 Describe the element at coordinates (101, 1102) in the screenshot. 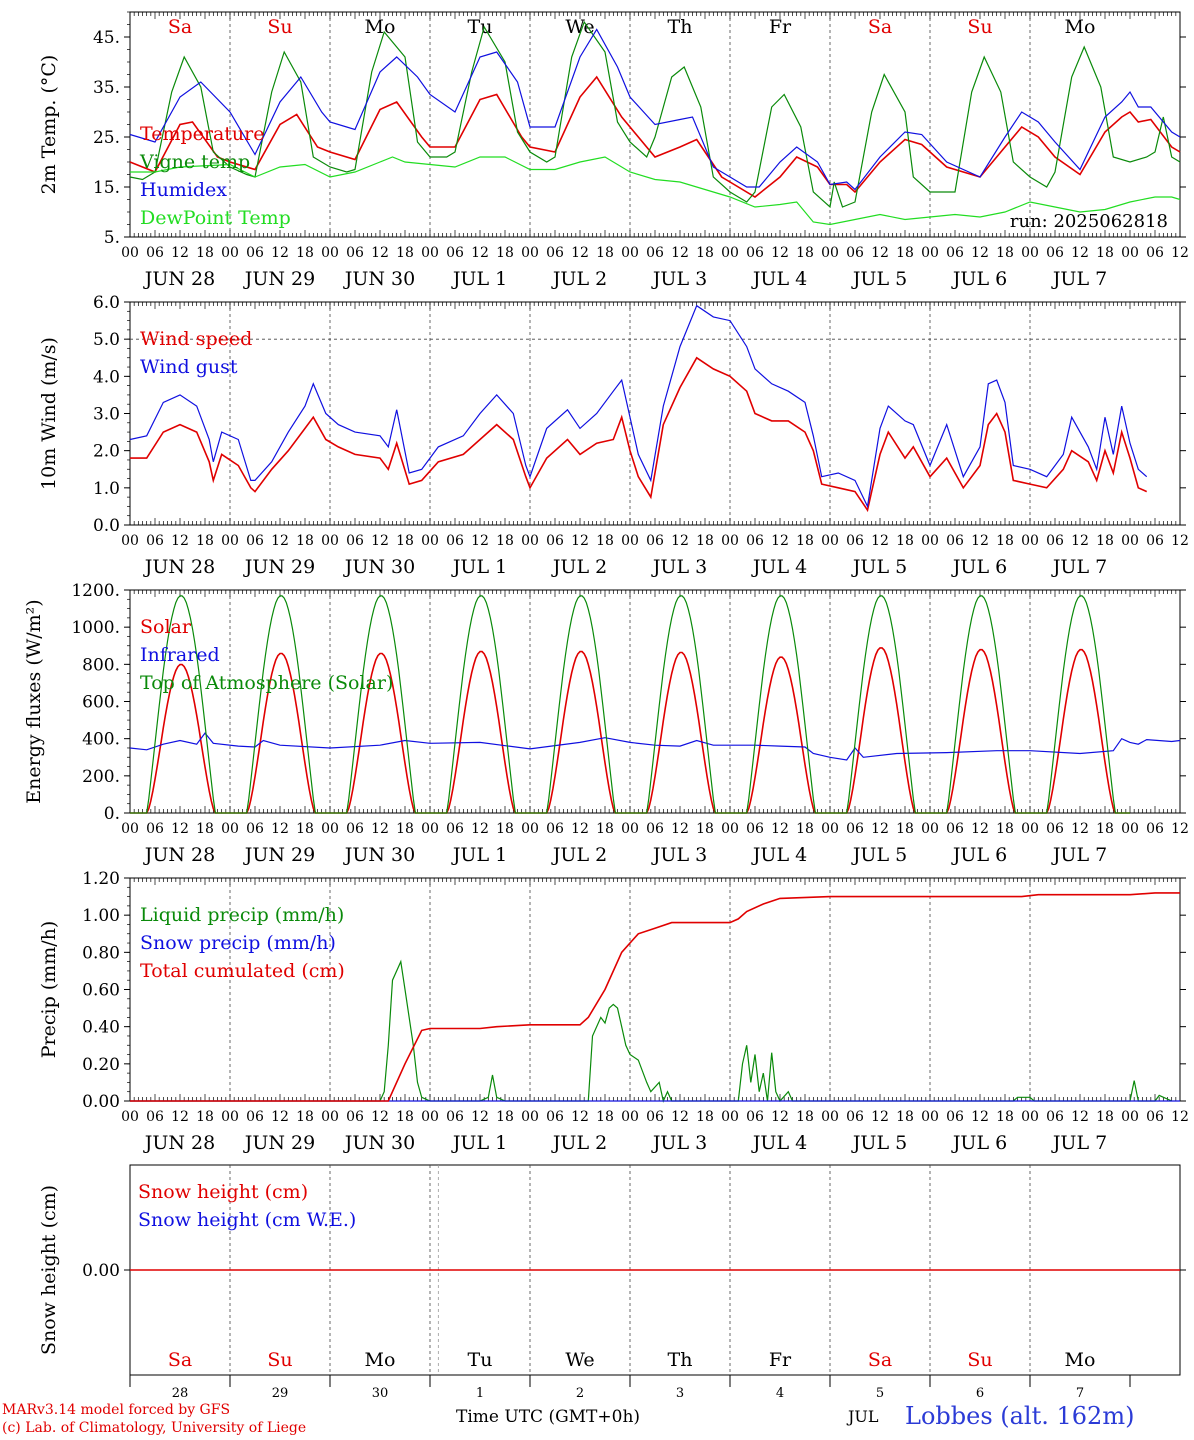

I see `y-tick-label: 0.00` at that location.